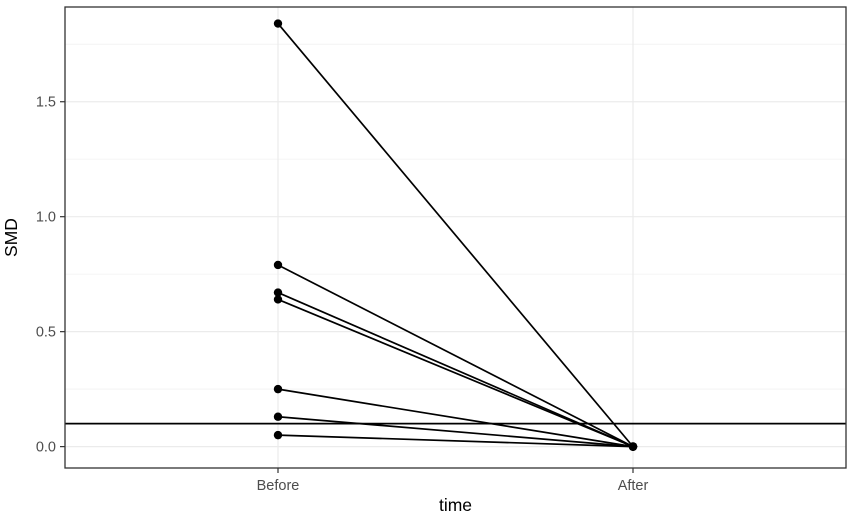  What do you see at coordinates (278, 486) in the screenshot?
I see `x-tick-label: Before` at bounding box center [278, 486].